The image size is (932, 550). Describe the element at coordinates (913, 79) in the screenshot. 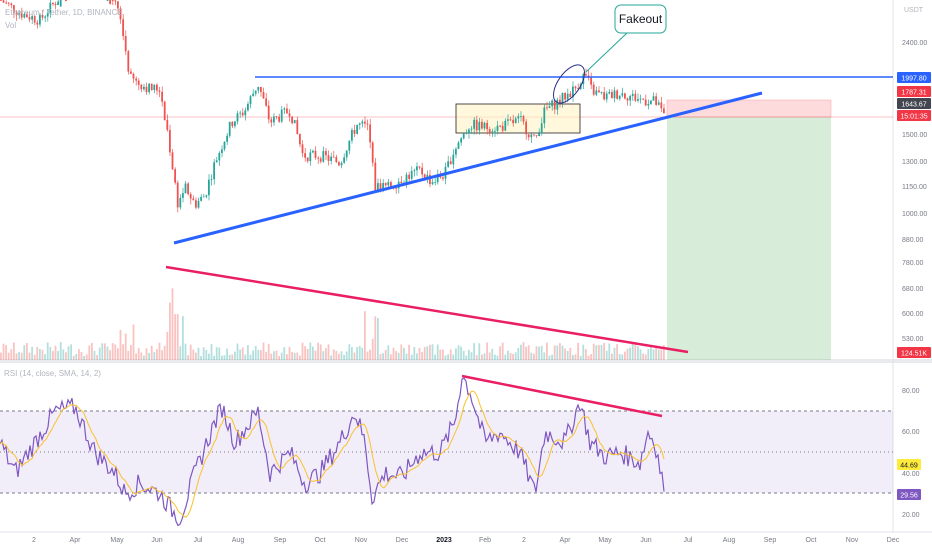

I see `badge-resistance-text: 1997.80` at that location.